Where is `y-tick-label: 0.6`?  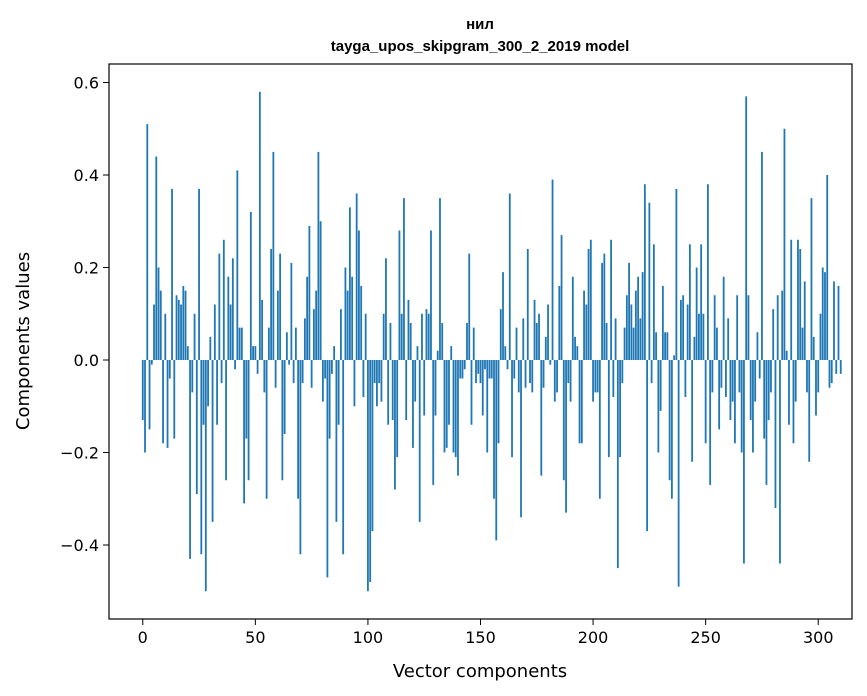
y-tick-label: 0.6 is located at coordinates (86, 83).